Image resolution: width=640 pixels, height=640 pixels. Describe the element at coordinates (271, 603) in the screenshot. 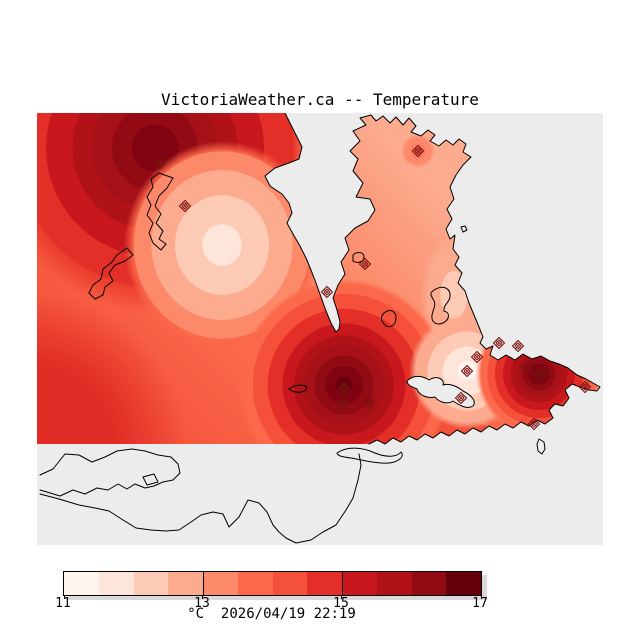

I see `colorbar-tick-labels: 11 13 15 17` at that location.